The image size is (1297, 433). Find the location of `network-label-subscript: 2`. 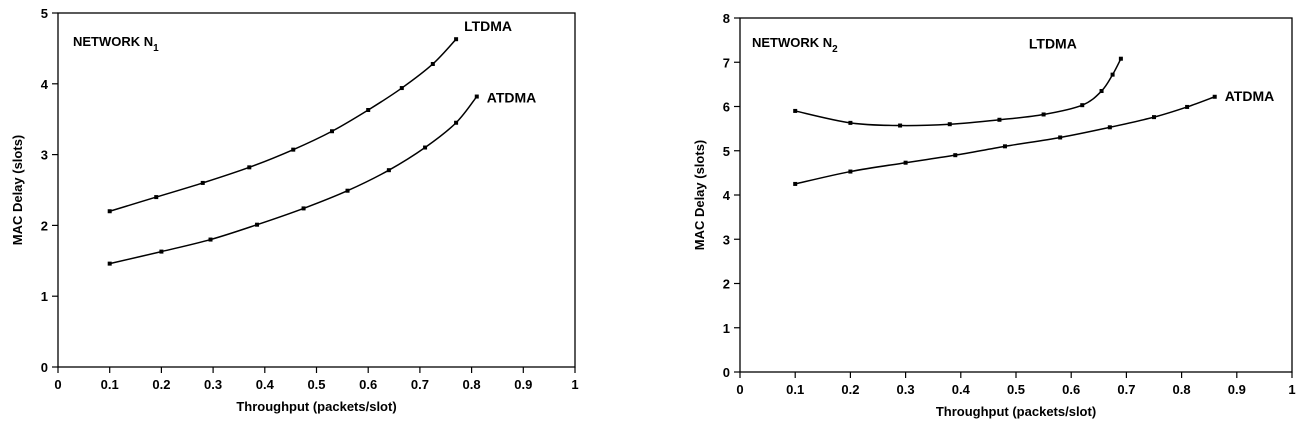

network-label-subscript: 2 is located at coordinates (835, 49).